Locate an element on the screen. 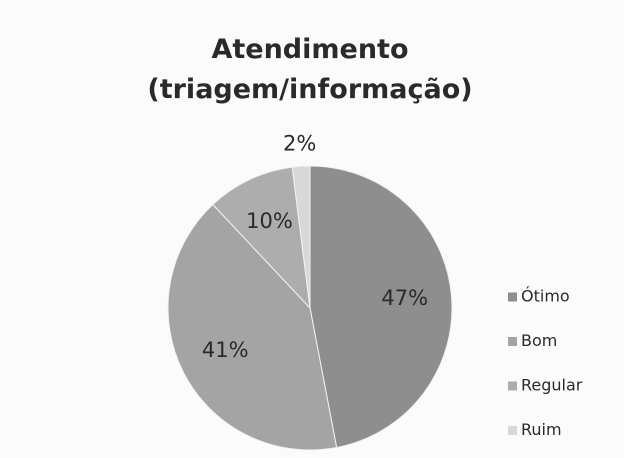 The height and width of the screenshot is (458, 624). data-label: 47% is located at coordinates (404, 298).